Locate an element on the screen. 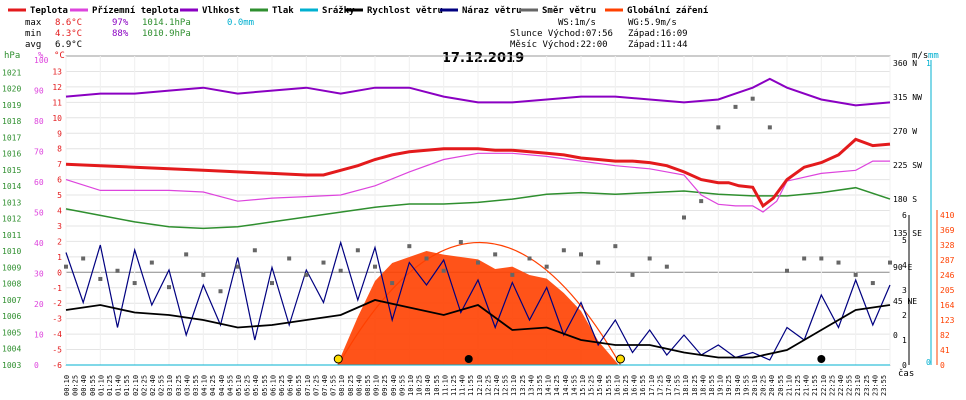 The image size is (966, 400). tick-hpa: 1012 is located at coordinates (11, 219).